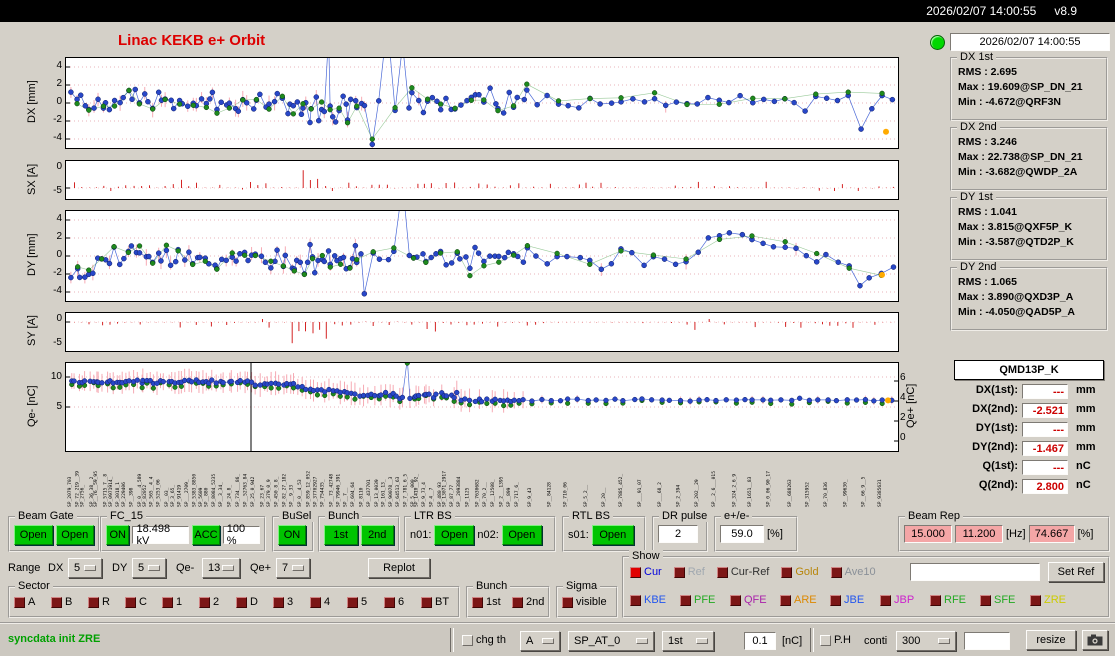  I want to click on sector-a-checkbox: A, so click(30, 602).